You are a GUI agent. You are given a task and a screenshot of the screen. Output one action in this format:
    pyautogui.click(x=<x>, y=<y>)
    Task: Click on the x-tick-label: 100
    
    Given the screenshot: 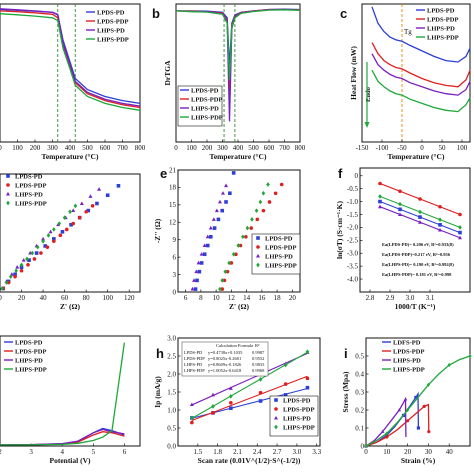 What is the action you would take?
    pyautogui.click(x=17, y=148)
    